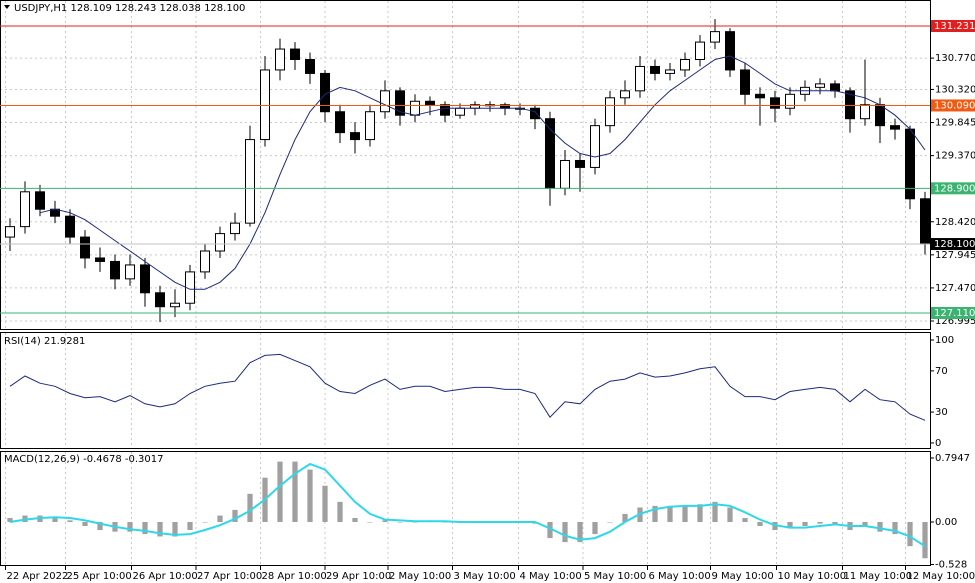 This screenshot has width=975, height=583. Describe the element at coordinates (955, 58) in the screenshot. I see `y-tick-label: 130.770` at that location.